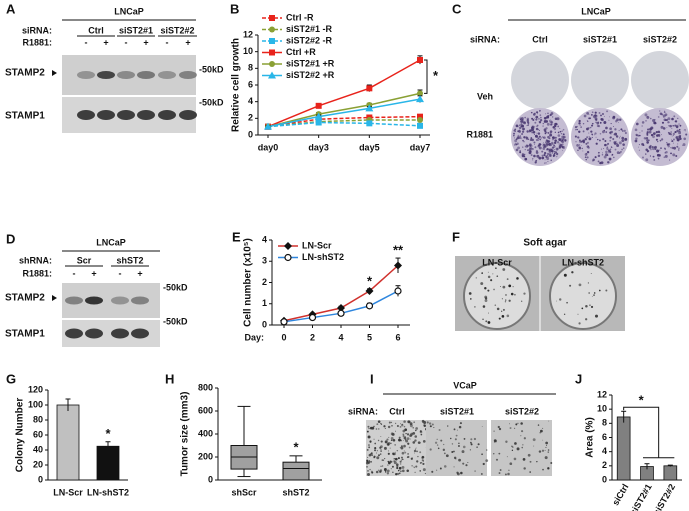 The height and width of the screenshot is (511, 689). I want to click on group-label: siST2#1, so click(457, 411).